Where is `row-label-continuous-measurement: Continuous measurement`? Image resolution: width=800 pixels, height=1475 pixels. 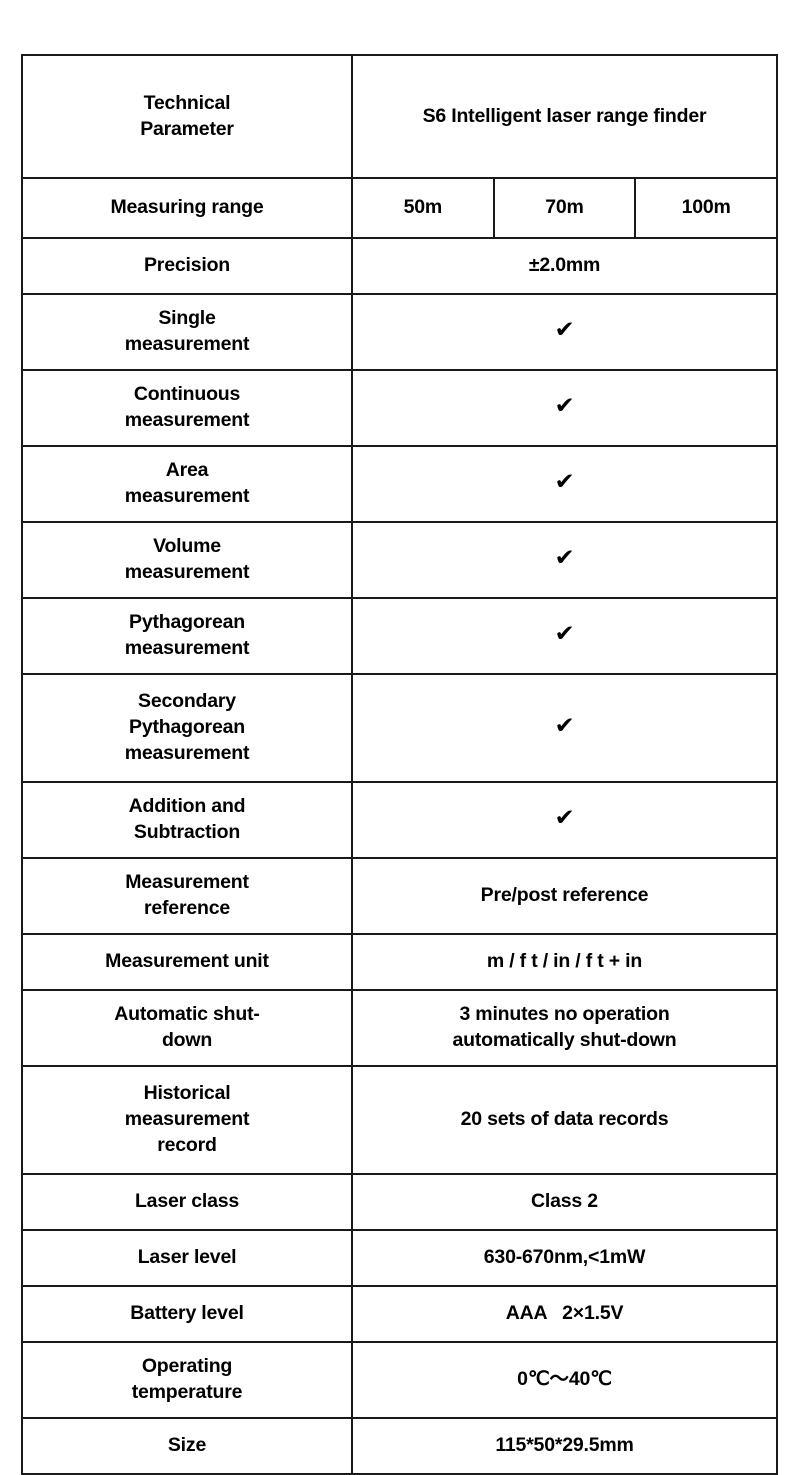 row-label-continuous-measurement: Continuous measurement is located at coordinates (187, 408).